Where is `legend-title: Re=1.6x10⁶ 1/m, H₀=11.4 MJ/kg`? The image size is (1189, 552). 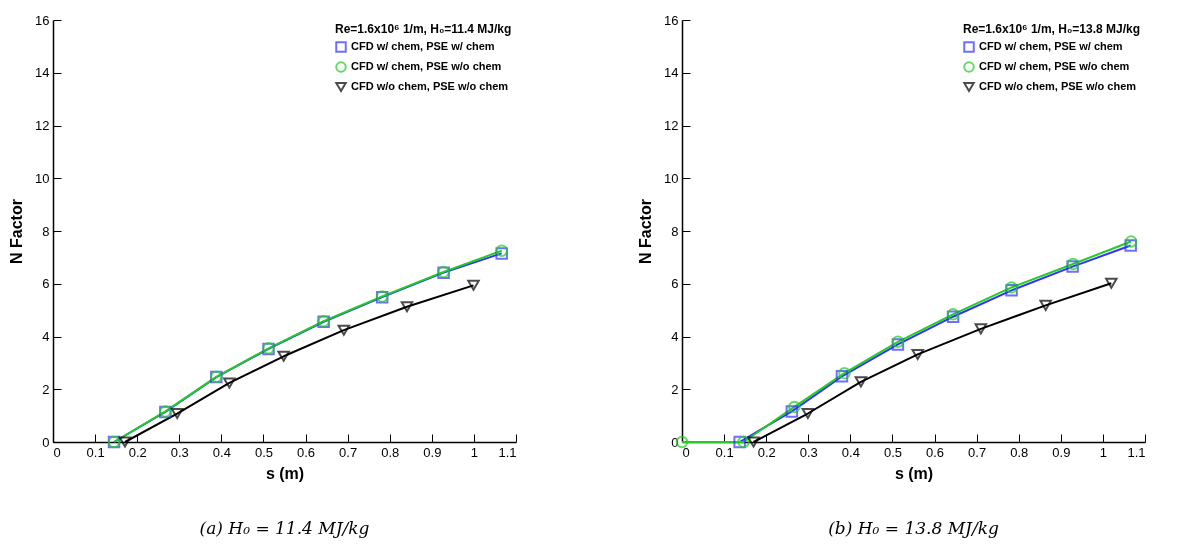 legend-title: Re=1.6x10⁶ 1/m, H₀=11.4 MJ/kg is located at coordinates (423, 29).